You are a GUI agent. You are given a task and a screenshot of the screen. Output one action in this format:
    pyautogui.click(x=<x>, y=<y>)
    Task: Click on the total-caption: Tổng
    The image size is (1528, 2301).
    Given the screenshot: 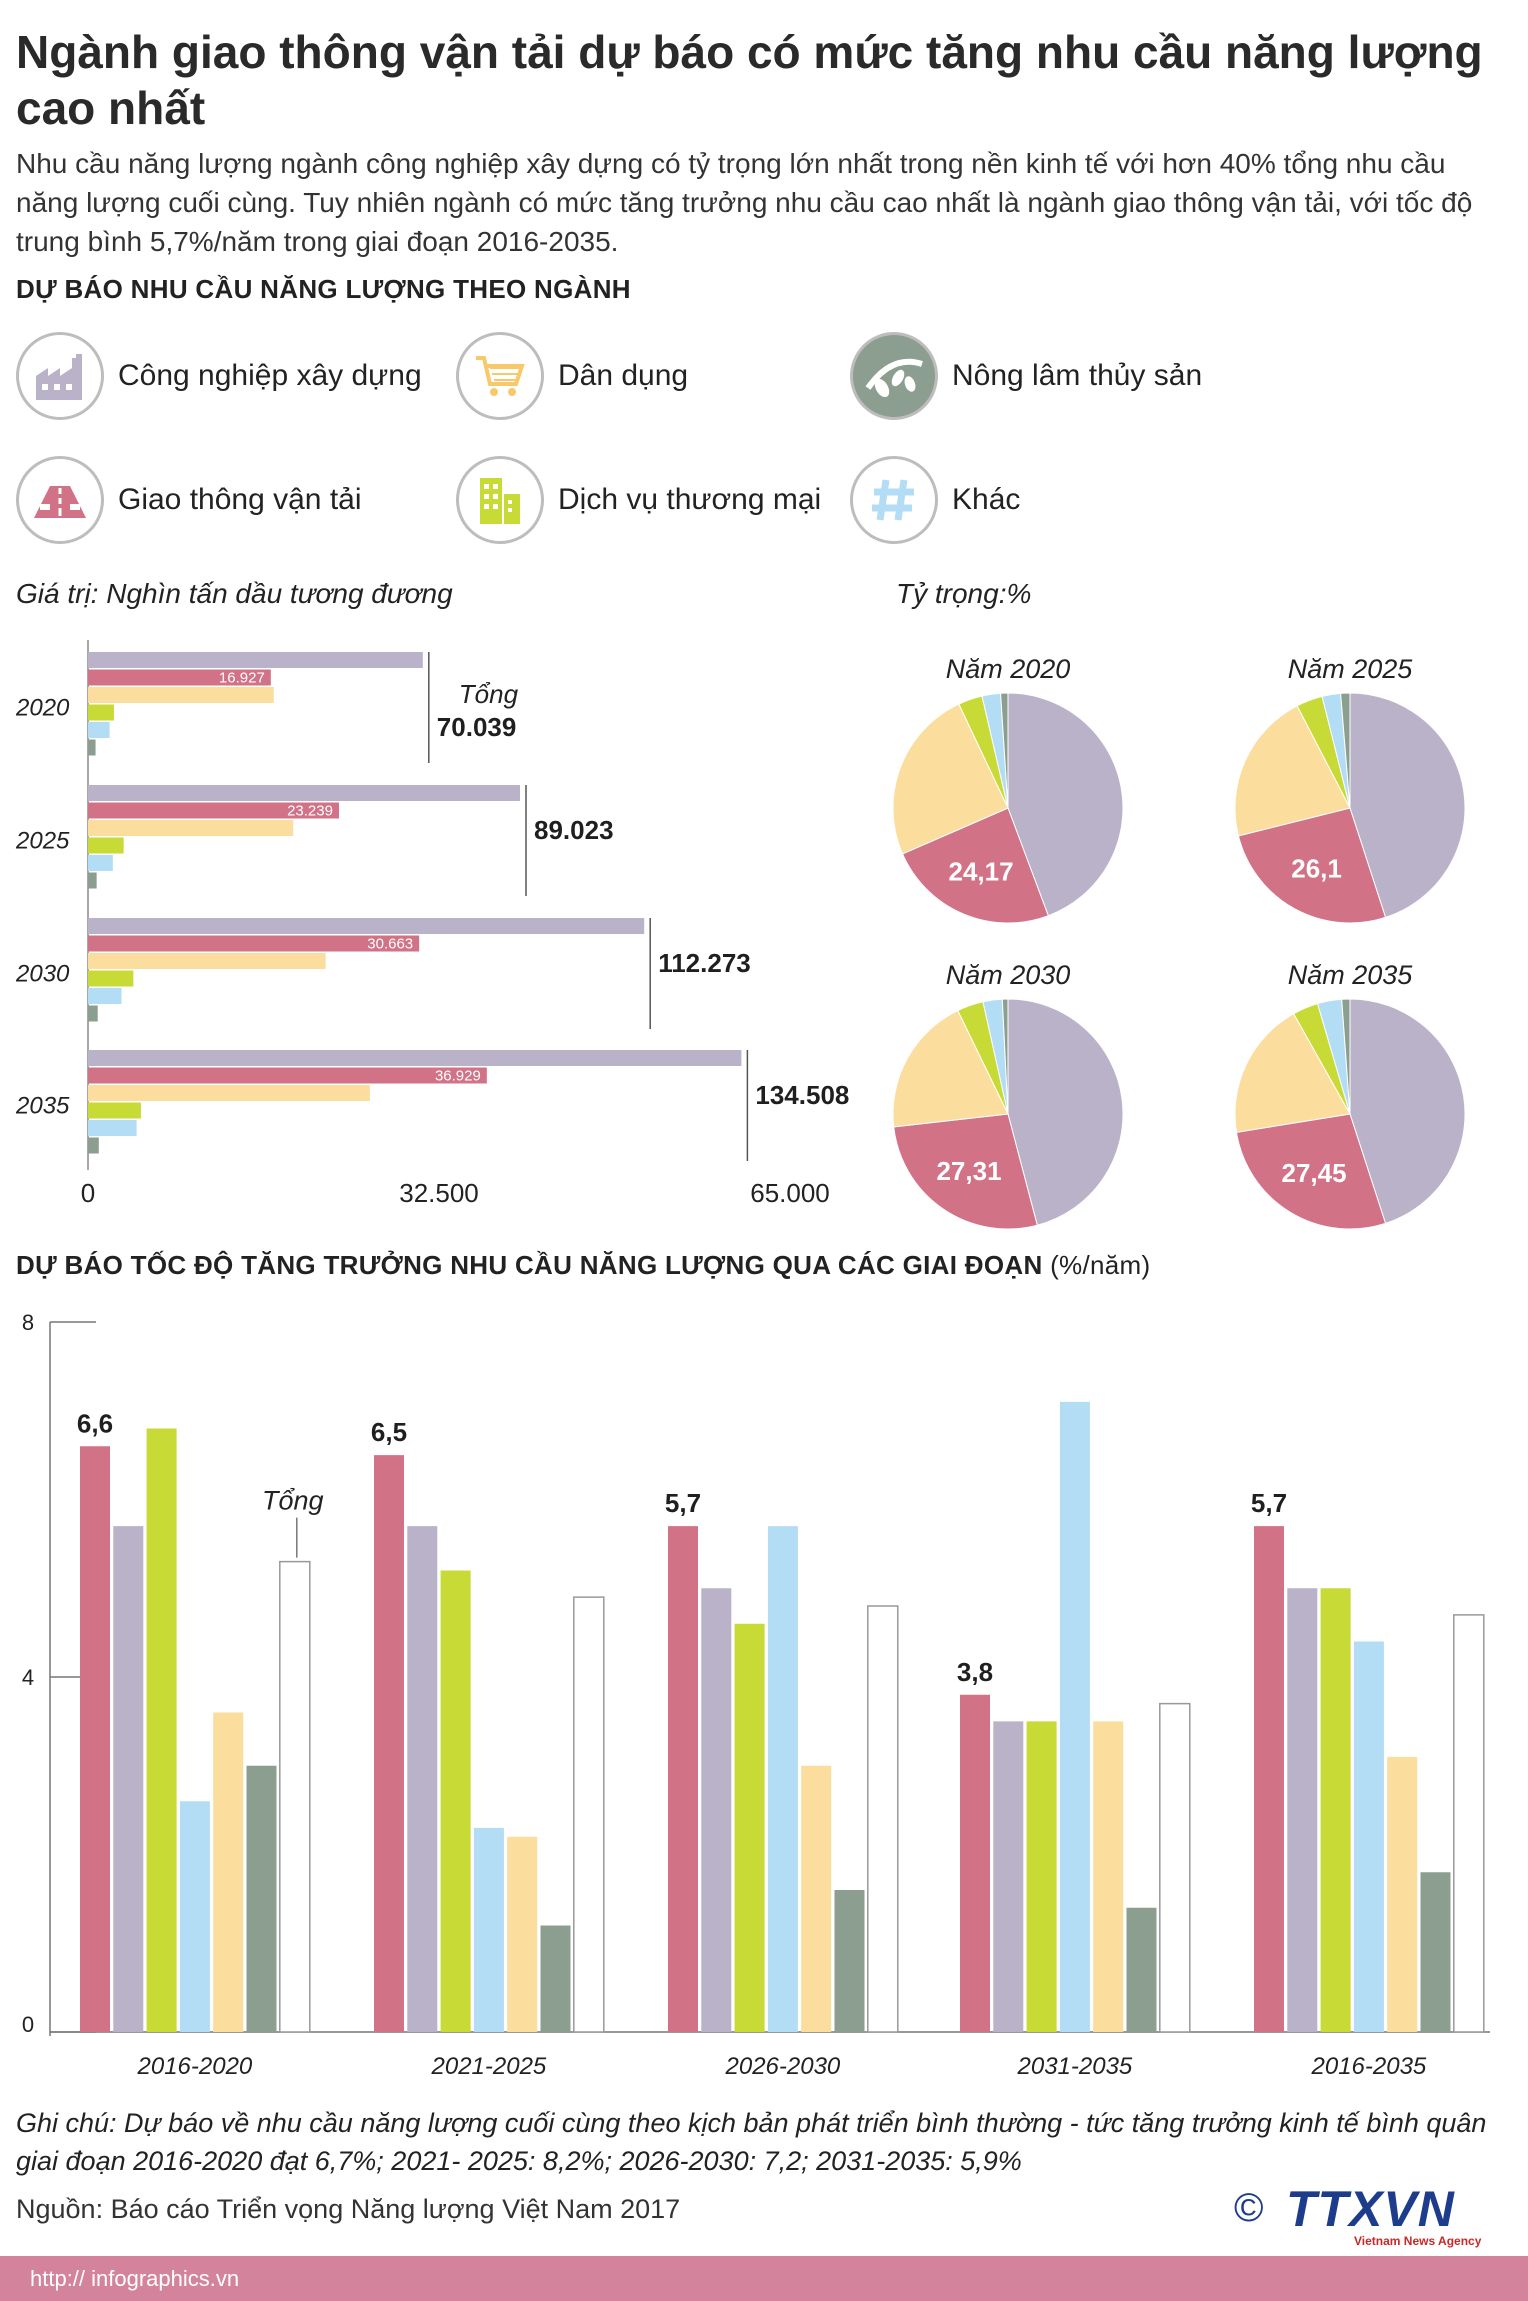 What is the action you would take?
    pyautogui.click(x=489, y=694)
    